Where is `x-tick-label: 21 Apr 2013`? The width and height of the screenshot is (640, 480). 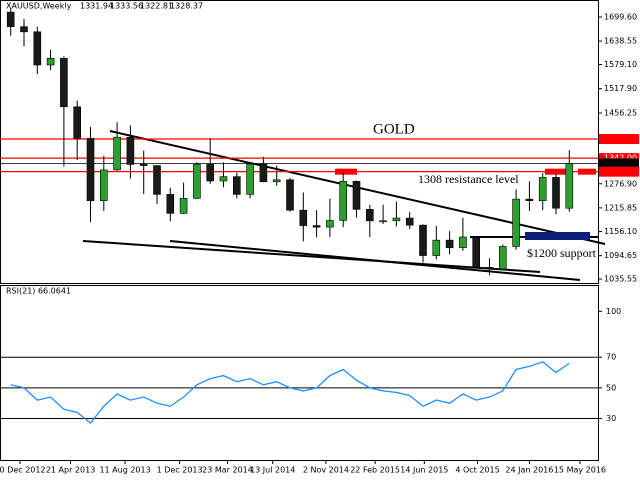
x-tick-label: 21 Apr 2013 is located at coordinates (70, 470).